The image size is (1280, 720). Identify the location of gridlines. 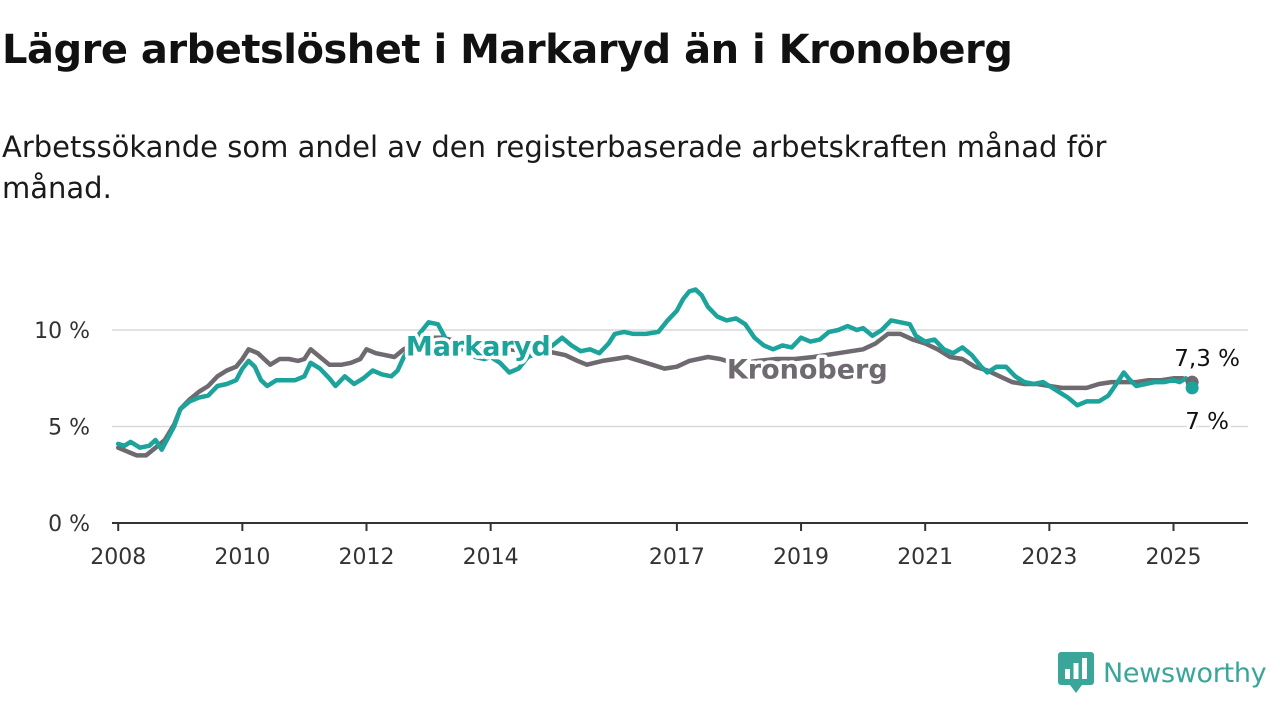
(680, 378).